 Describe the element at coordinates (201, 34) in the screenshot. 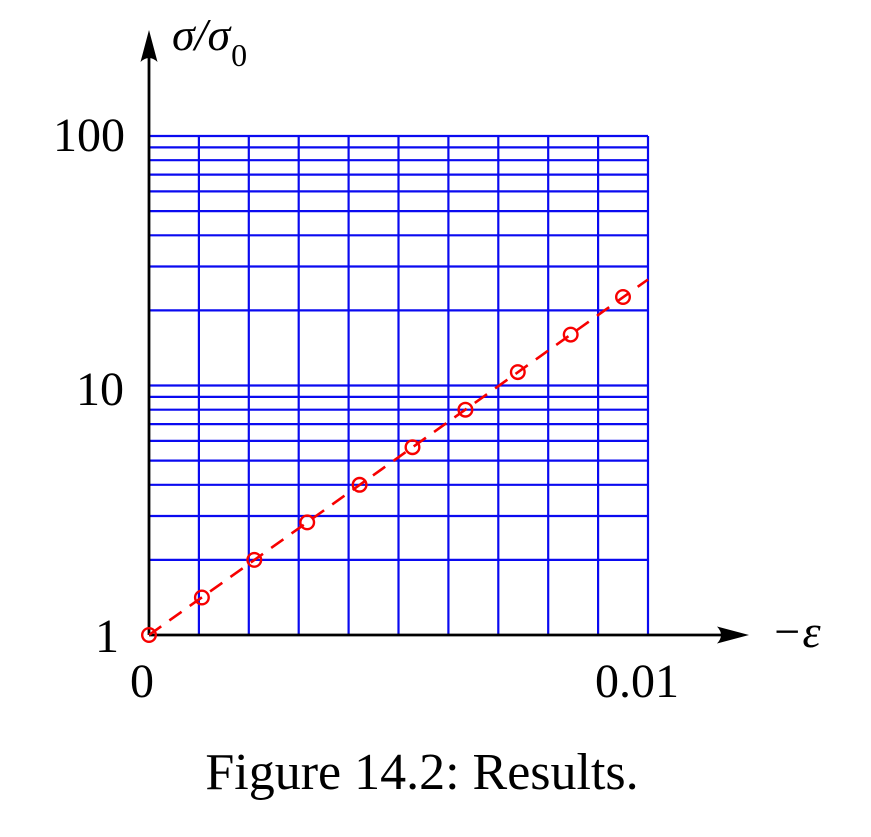

I see `y-axis-label-main: σ/σ` at that location.